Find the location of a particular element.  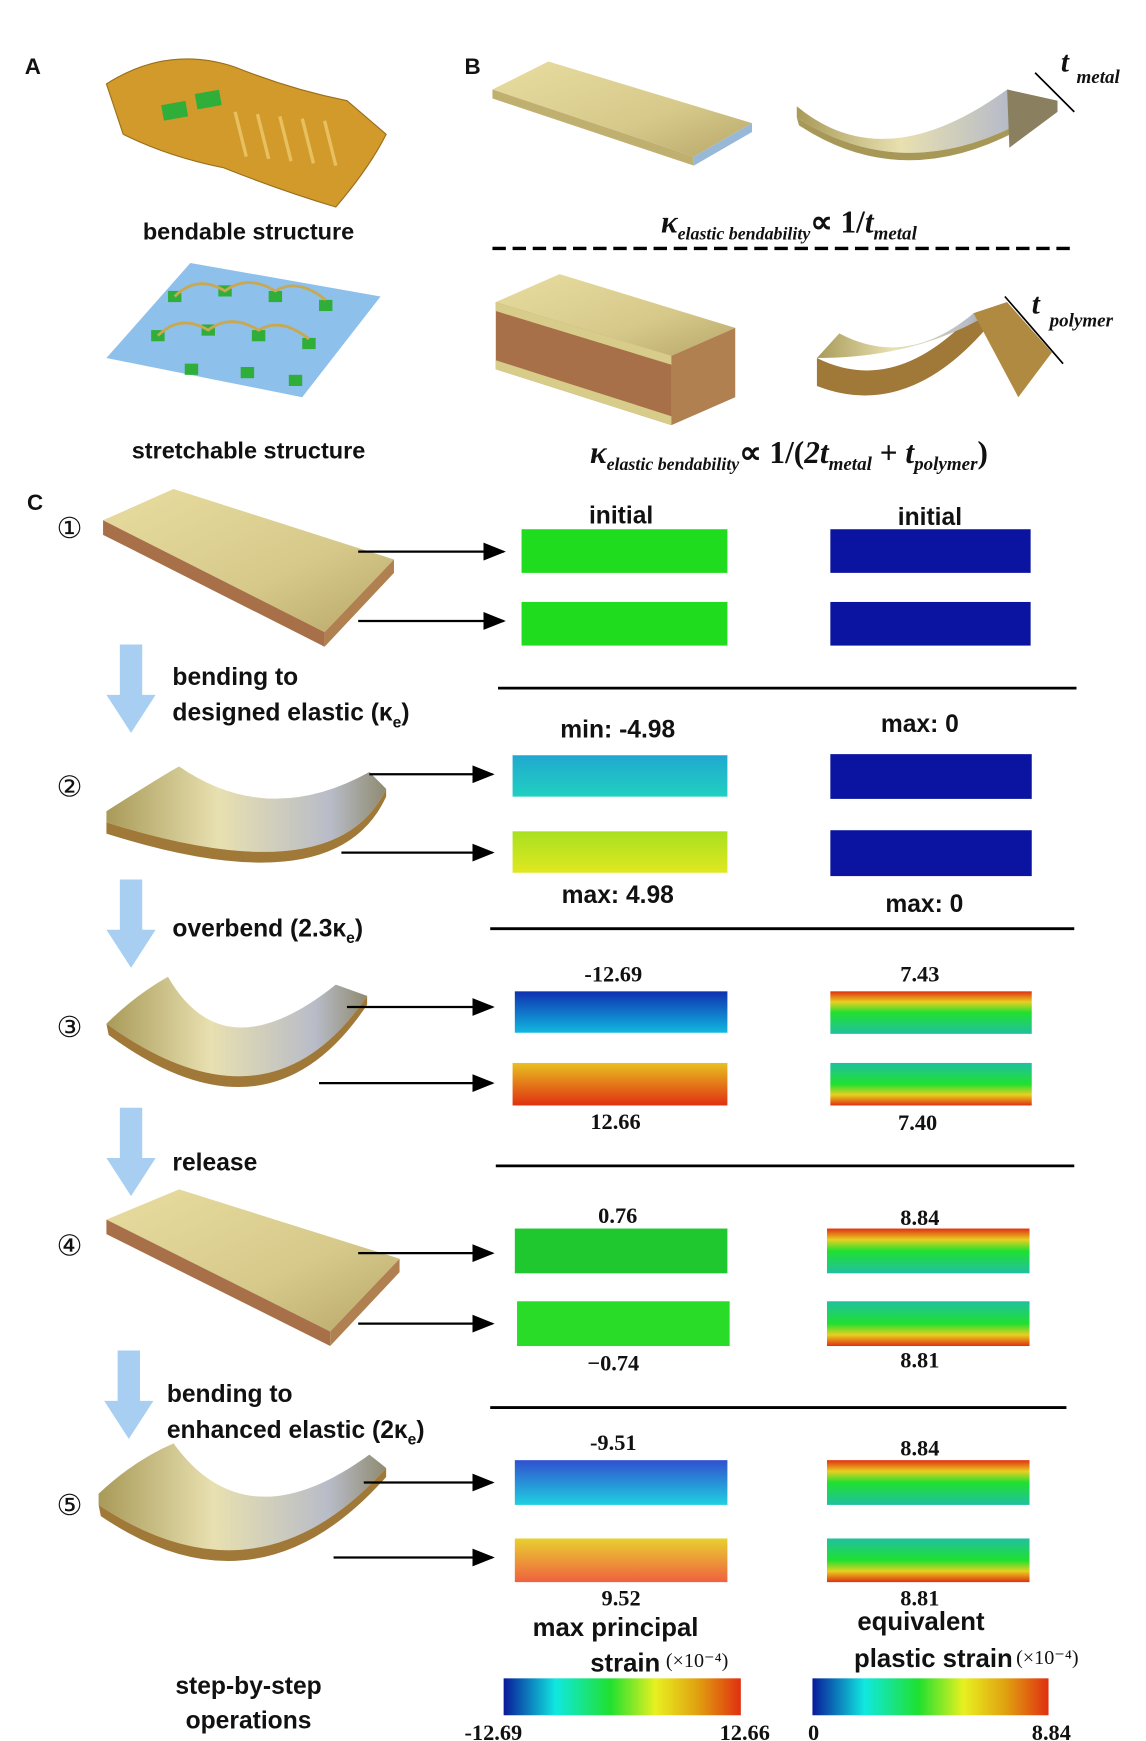

bar-r4-plastic-bottom is located at coordinates (928, 1324).